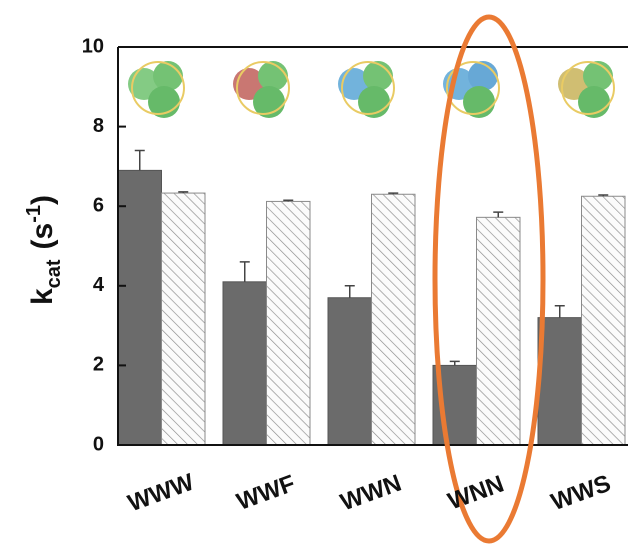  Describe the element at coordinates (266, 493) in the screenshot. I see `x-tick-label: WWF` at that location.